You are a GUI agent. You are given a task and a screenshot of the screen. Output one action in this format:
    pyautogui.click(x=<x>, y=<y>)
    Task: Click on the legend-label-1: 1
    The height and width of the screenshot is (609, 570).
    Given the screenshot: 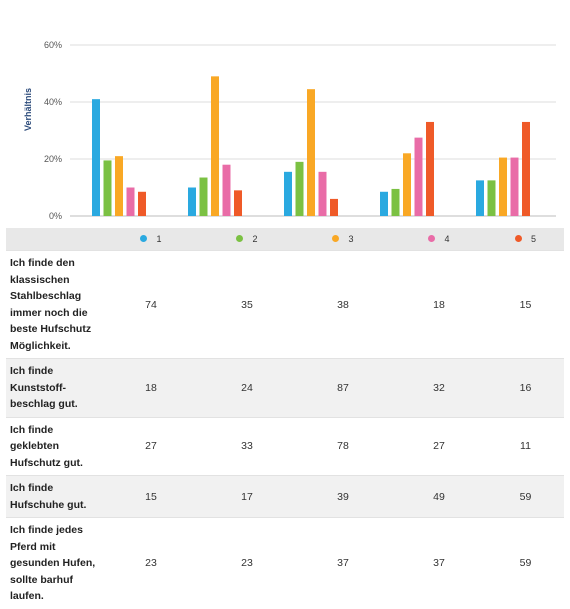 What is the action you would take?
    pyautogui.click(x=159, y=239)
    